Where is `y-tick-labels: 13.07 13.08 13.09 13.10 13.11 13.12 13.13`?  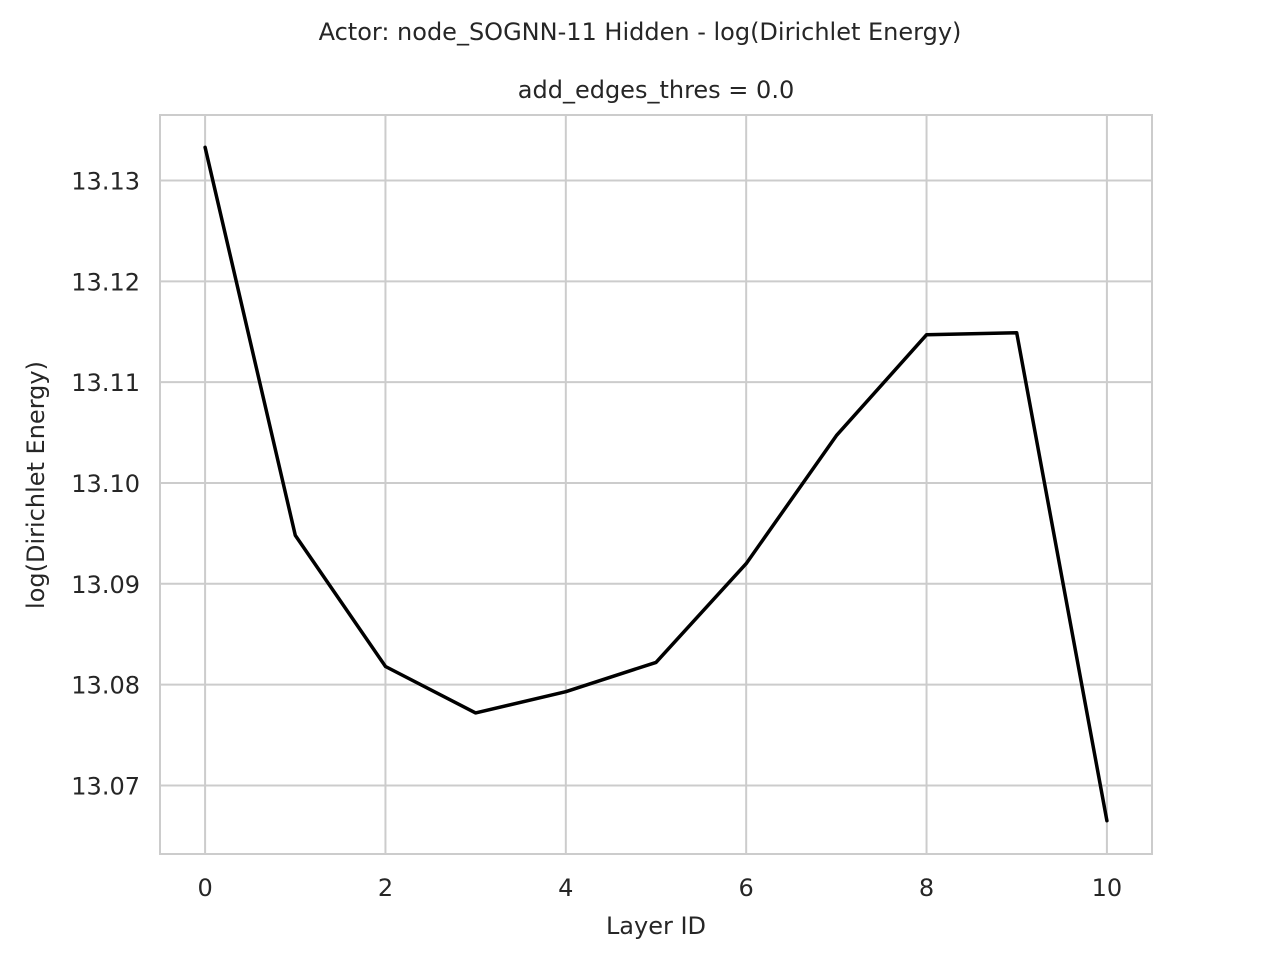
y-tick-labels: 13.07 13.08 13.09 13.10 13.11 13.12 13.13 is located at coordinates (105, 484).